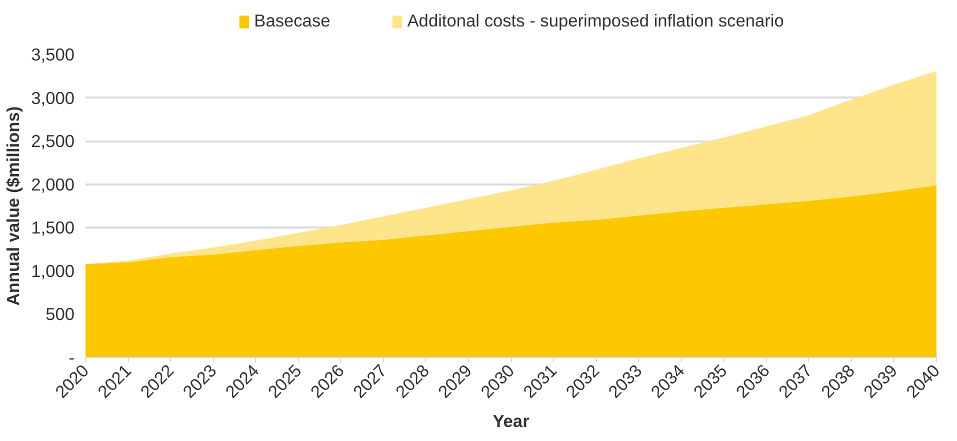  What do you see at coordinates (511, 421) in the screenshot?
I see `x-axis-title: Year` at bounding box center [511, 421].